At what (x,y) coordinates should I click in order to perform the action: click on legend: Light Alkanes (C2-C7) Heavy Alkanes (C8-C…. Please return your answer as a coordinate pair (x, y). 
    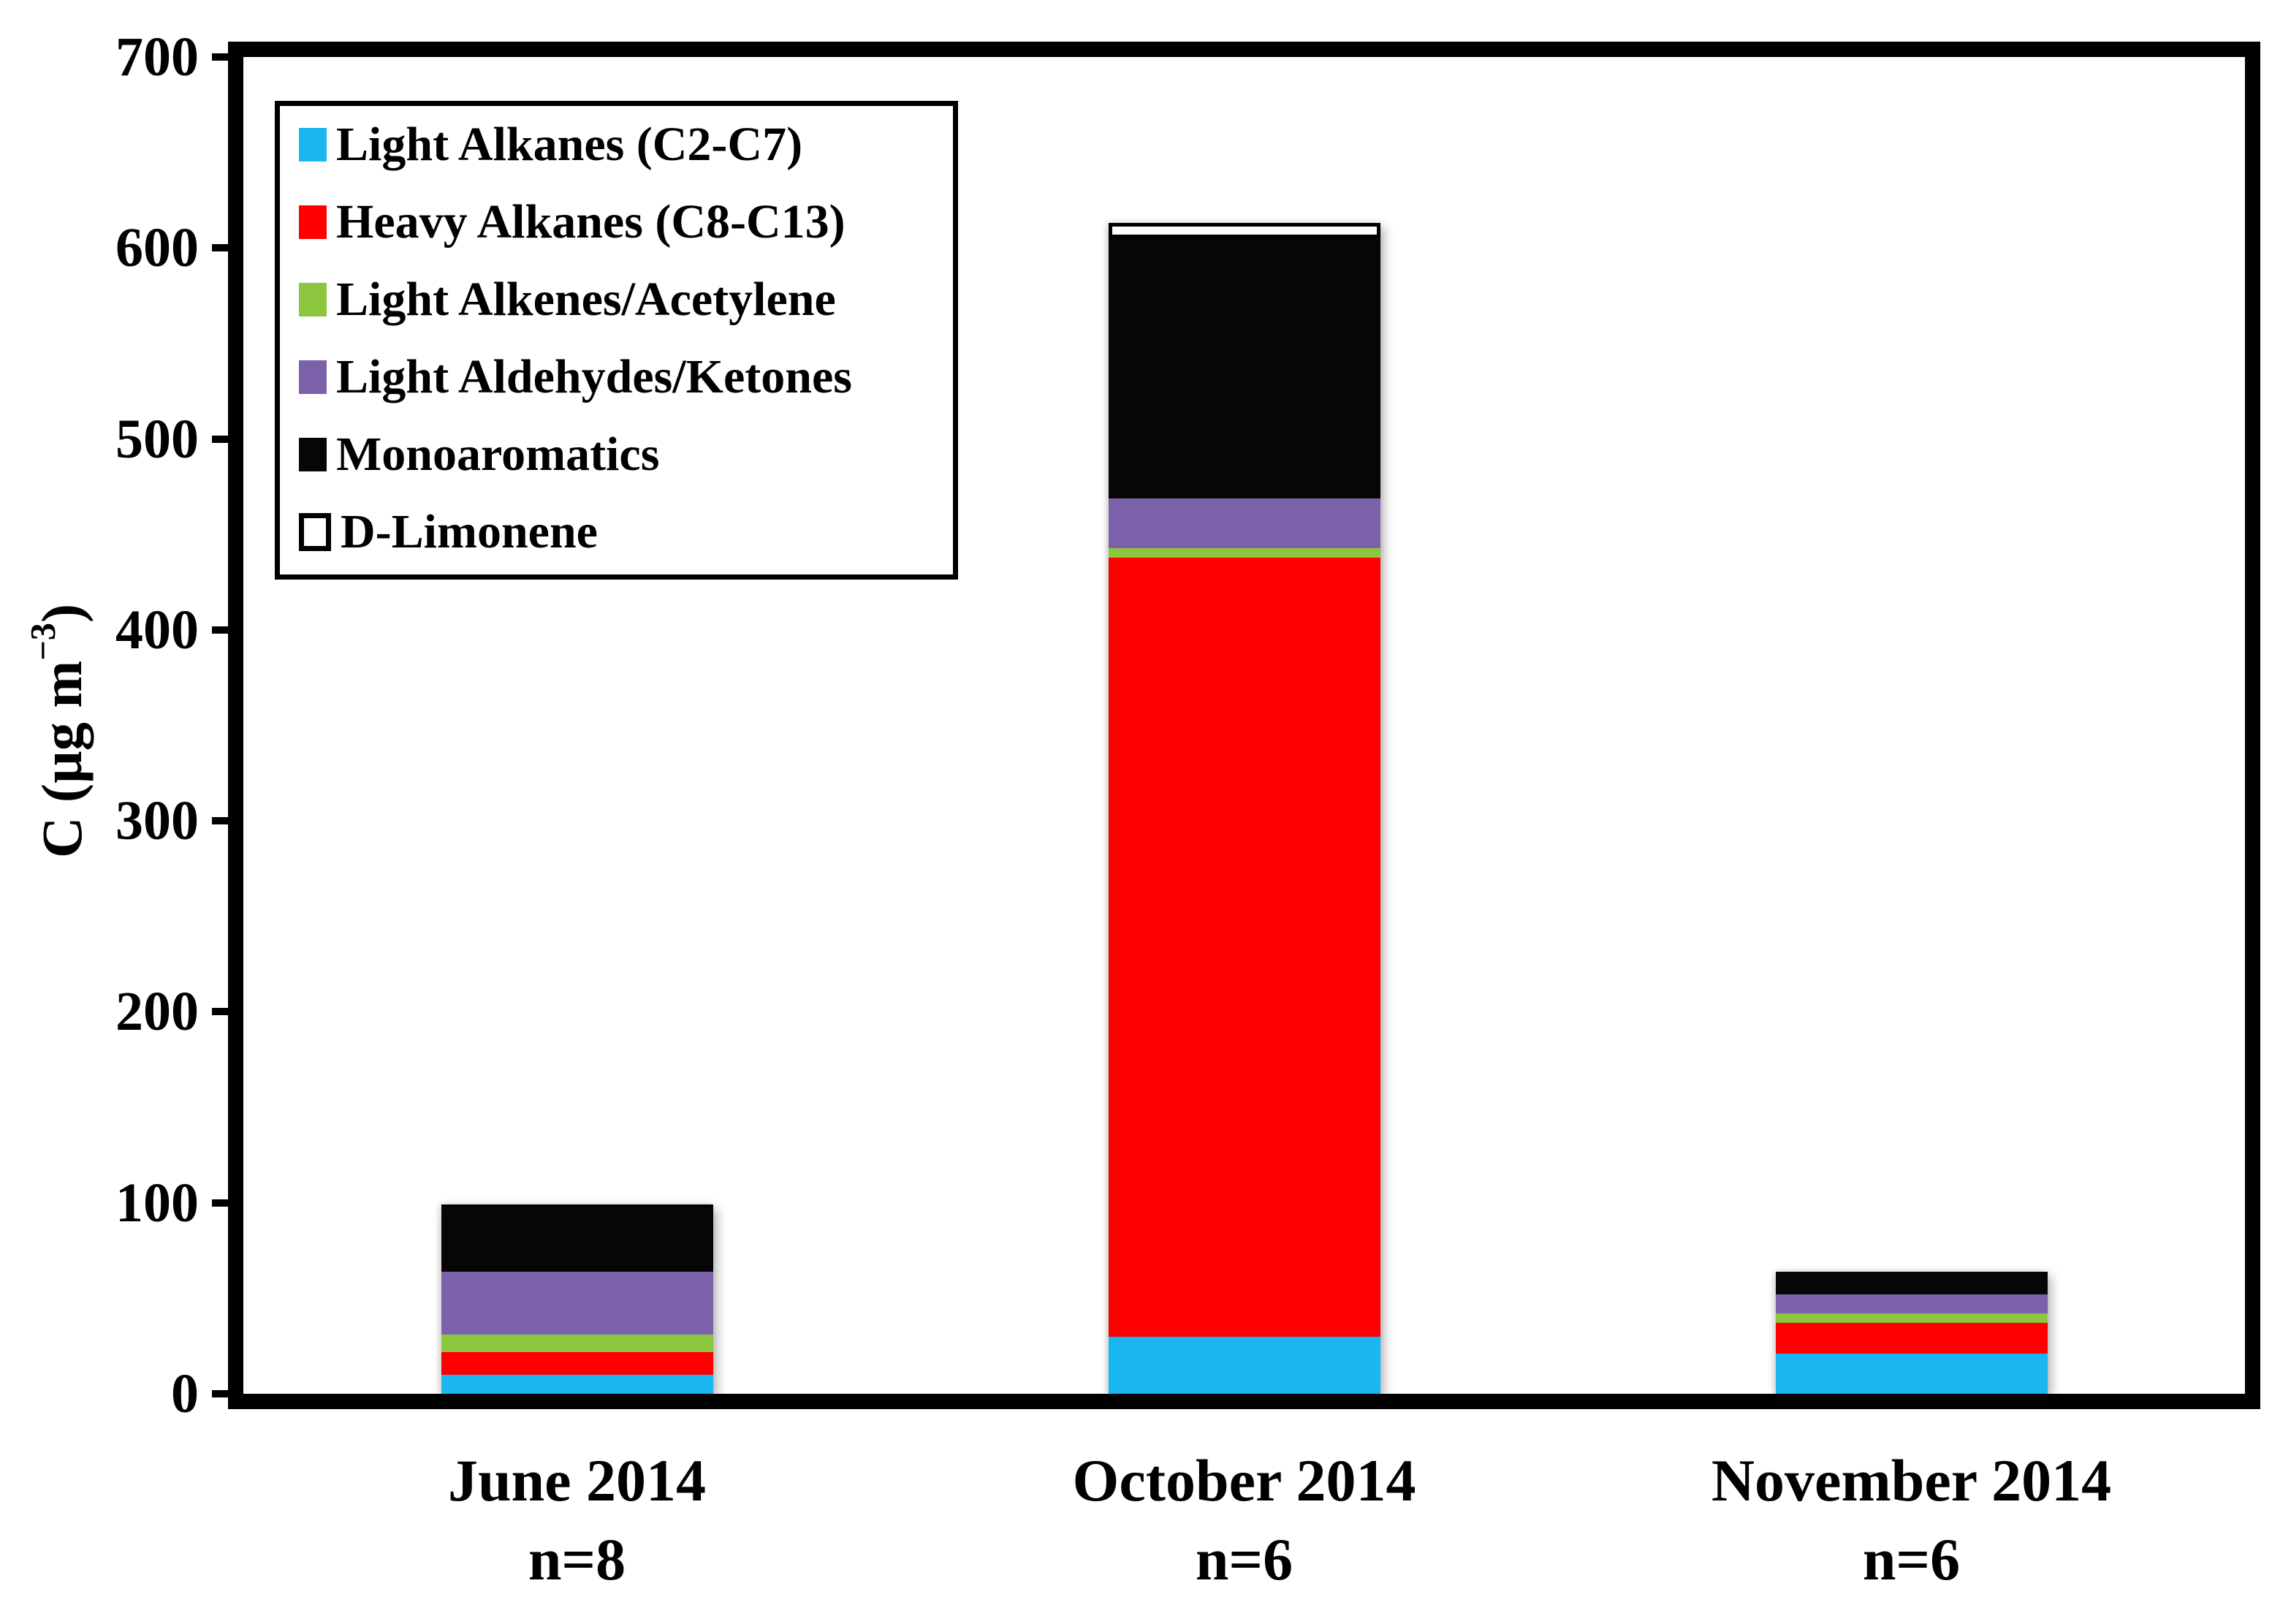
    Looking at the image, I should click on (616, 341).